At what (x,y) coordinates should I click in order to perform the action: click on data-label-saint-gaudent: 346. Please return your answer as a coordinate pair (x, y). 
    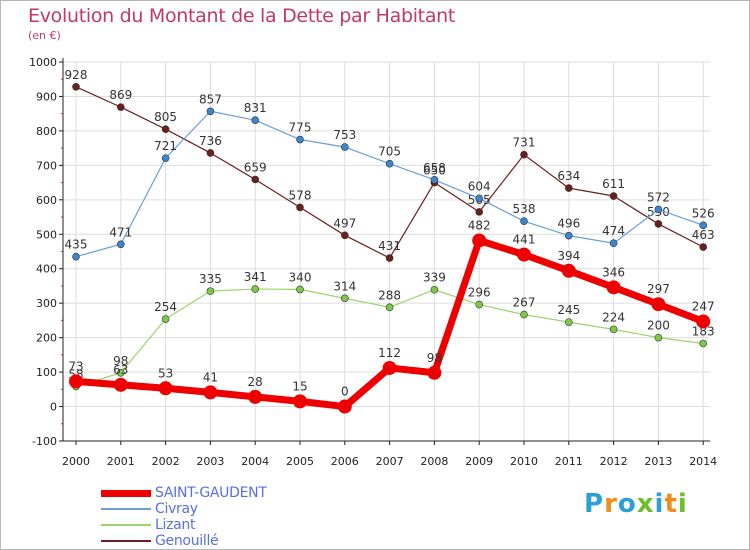
    Looking at the image, I should click on (613, 272).